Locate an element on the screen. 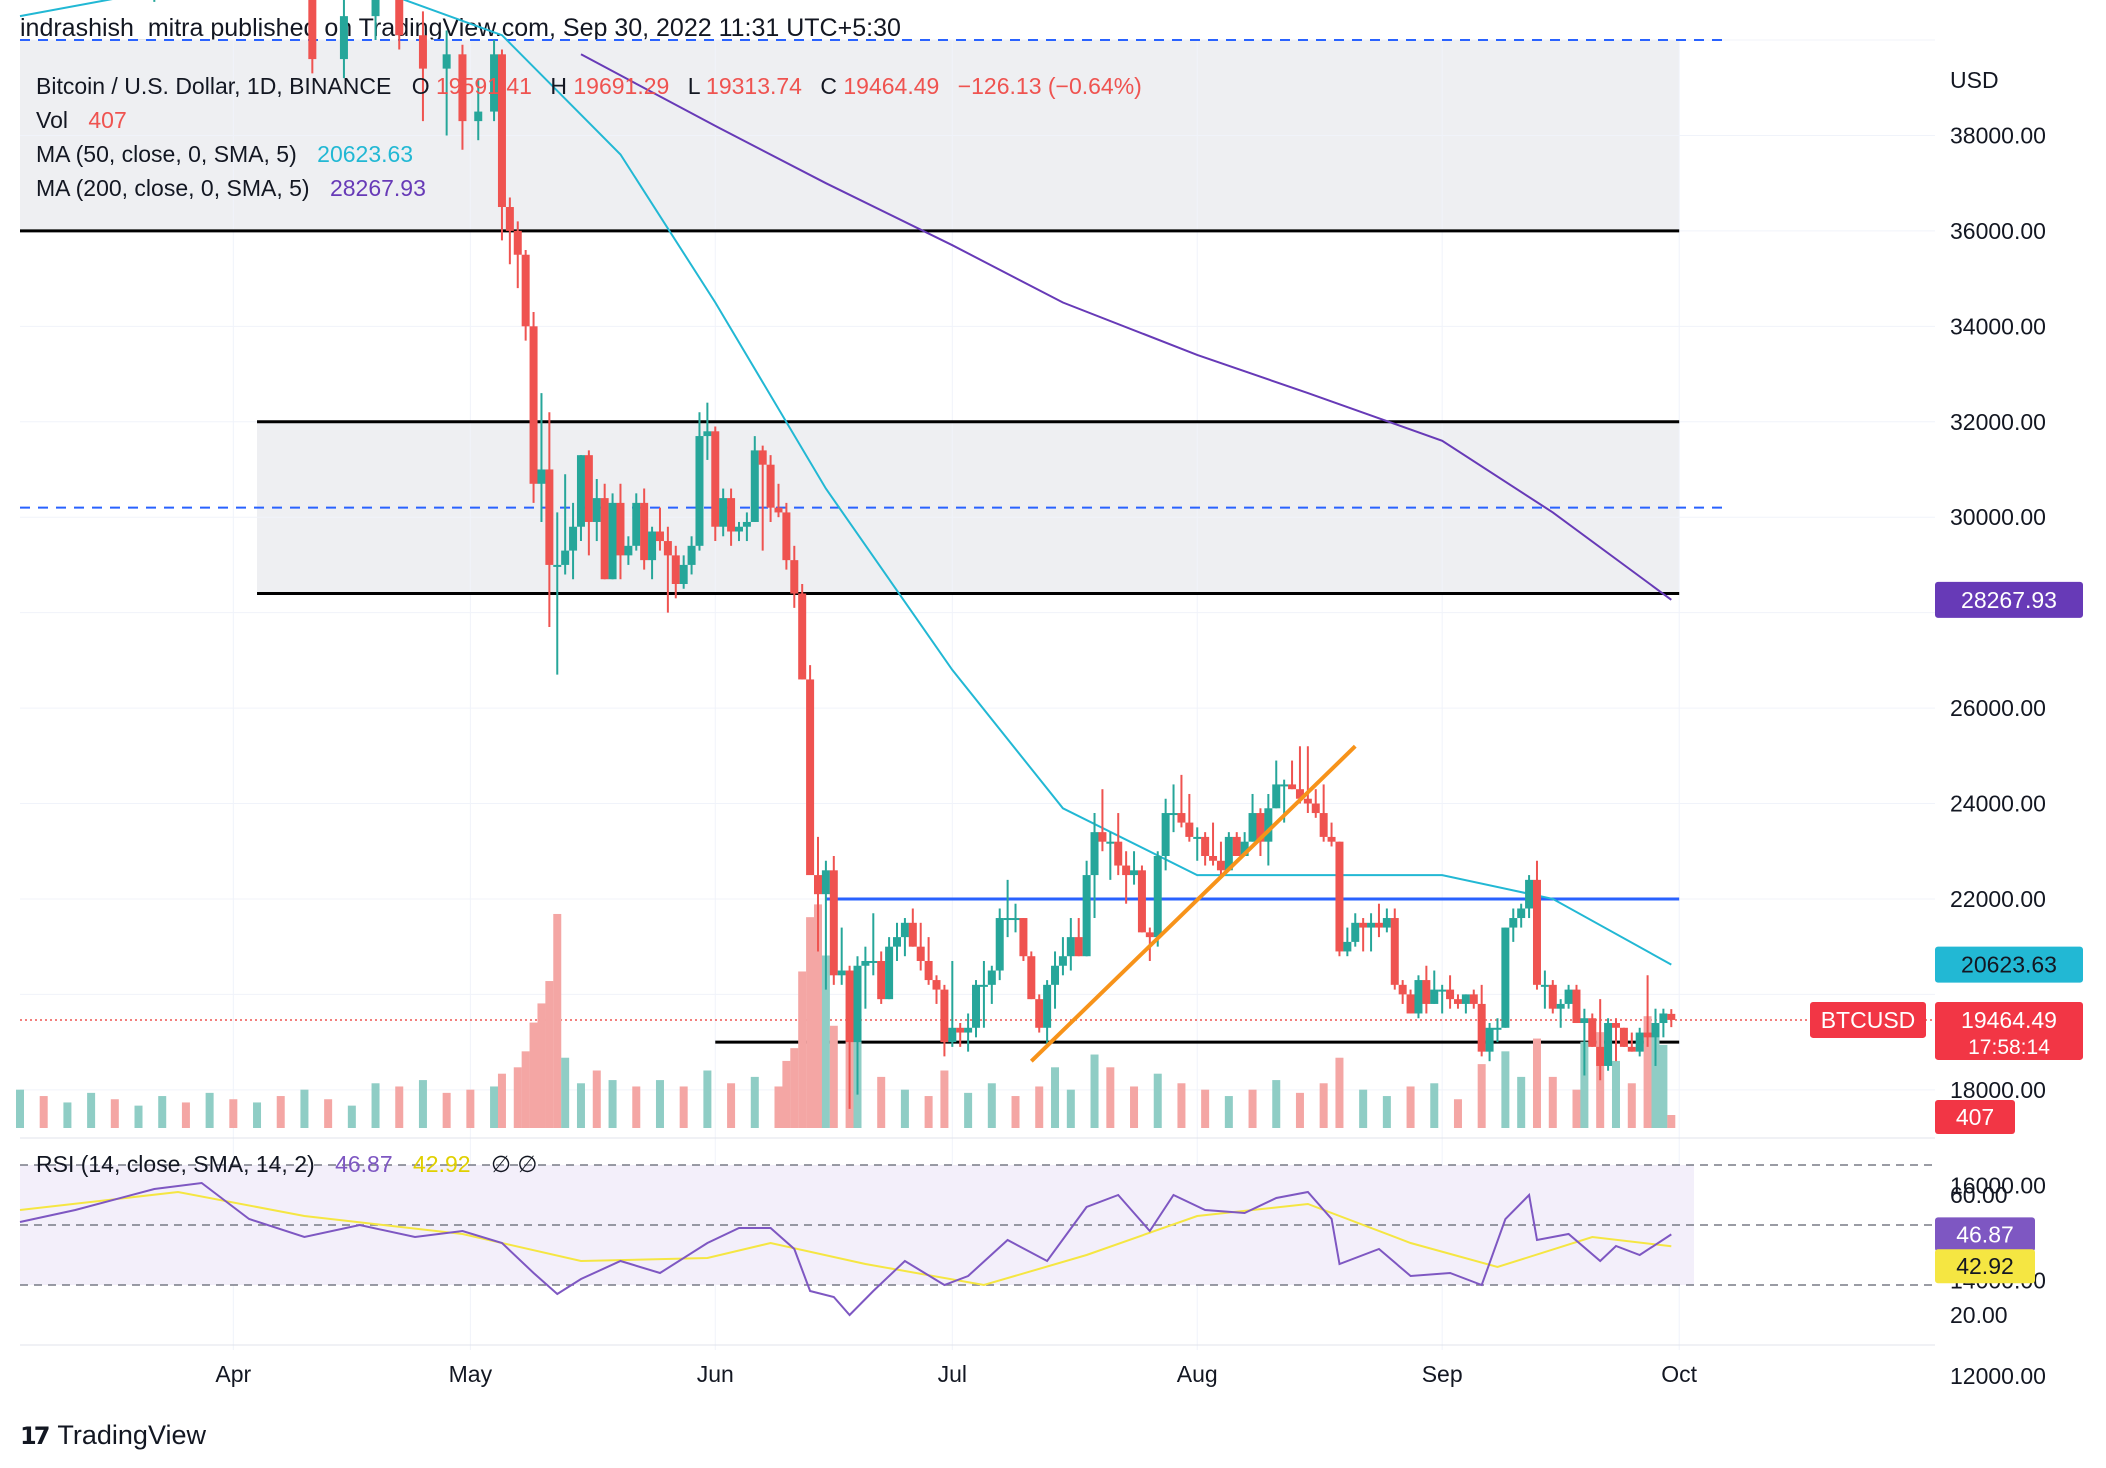 The image size is (2106, 1468). legend-low: 19313.74 is located at coordinates (754, 86).